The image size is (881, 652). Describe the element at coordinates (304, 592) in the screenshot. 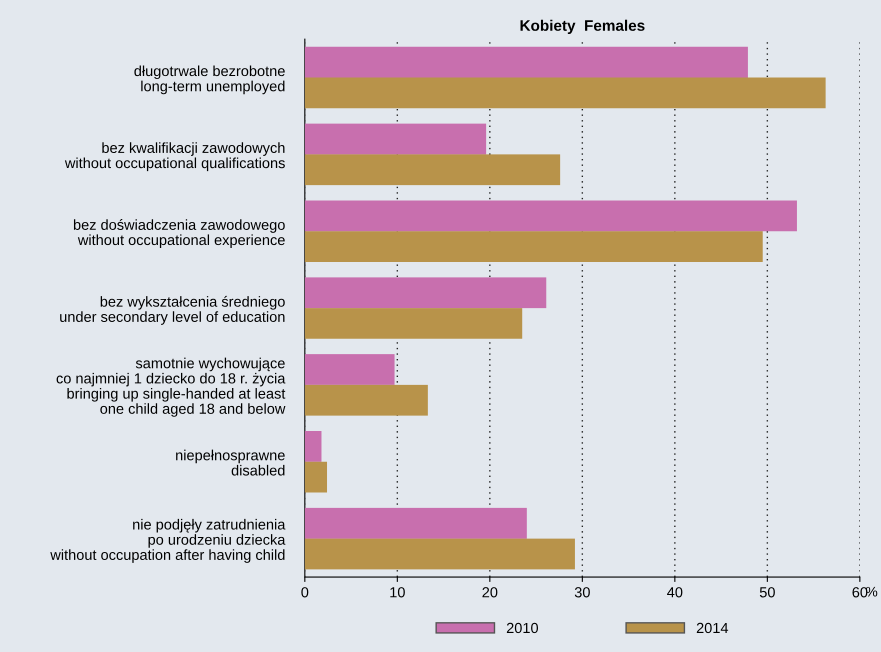

I see `x-tick-label: 0` at that location.